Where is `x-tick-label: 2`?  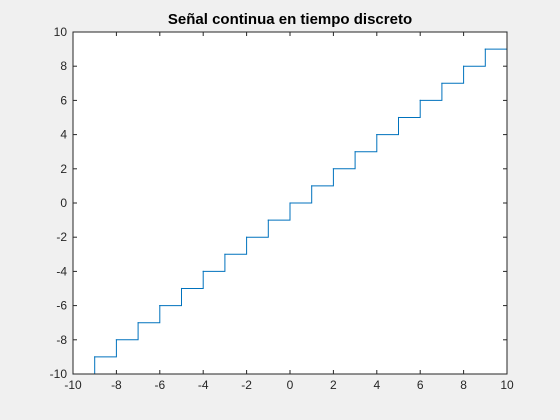
x-tick-label: 2 is located at coordinates (333, 385).